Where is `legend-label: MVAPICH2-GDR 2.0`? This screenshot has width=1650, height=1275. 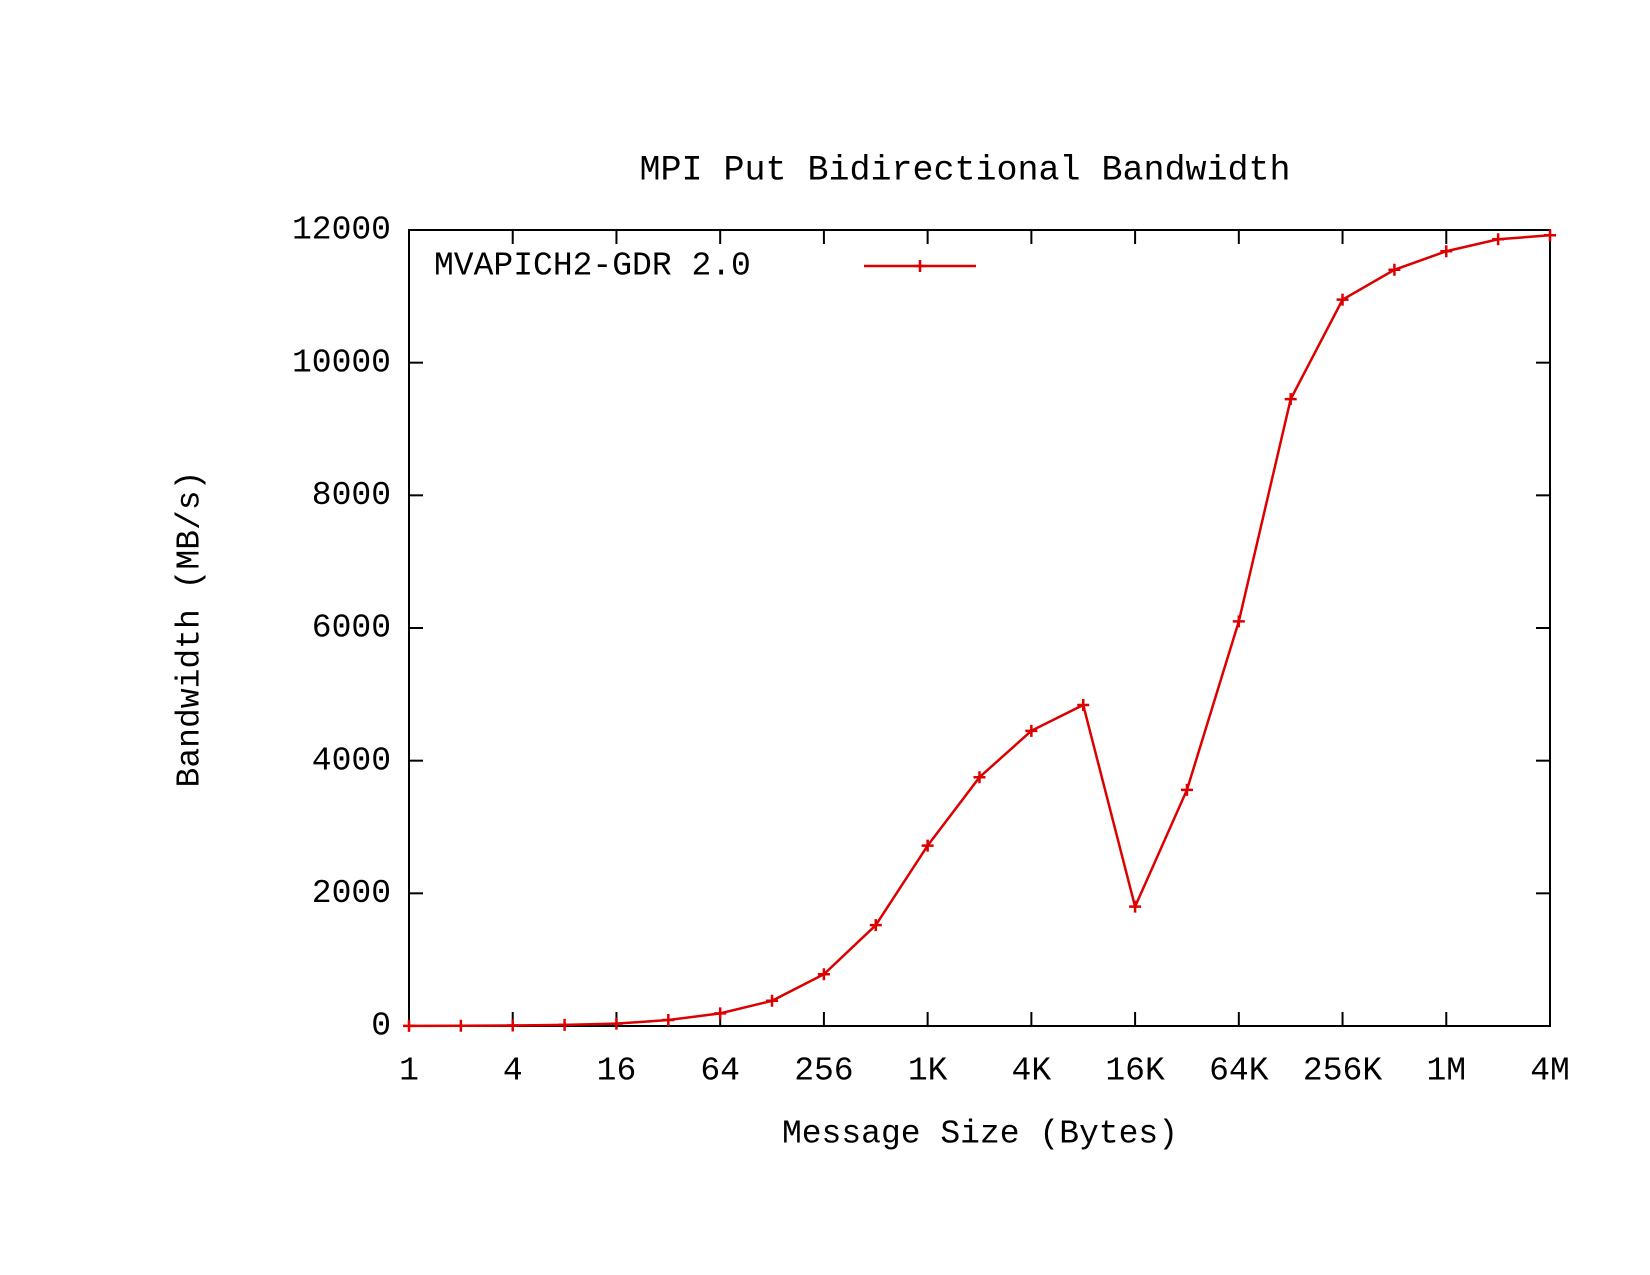 legend-label: MVAPICH2-GDR 2.0 is located at coordinates (592, 266).